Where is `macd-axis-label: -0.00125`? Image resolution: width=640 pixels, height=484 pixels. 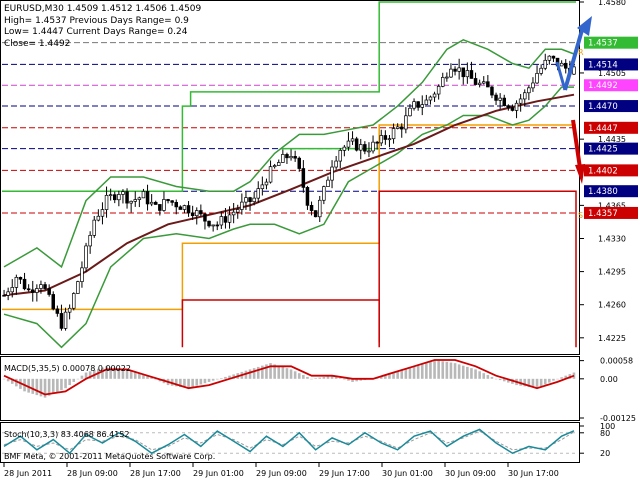
macd-axis-label: -0.00125 is located at coordinates (618, 418).